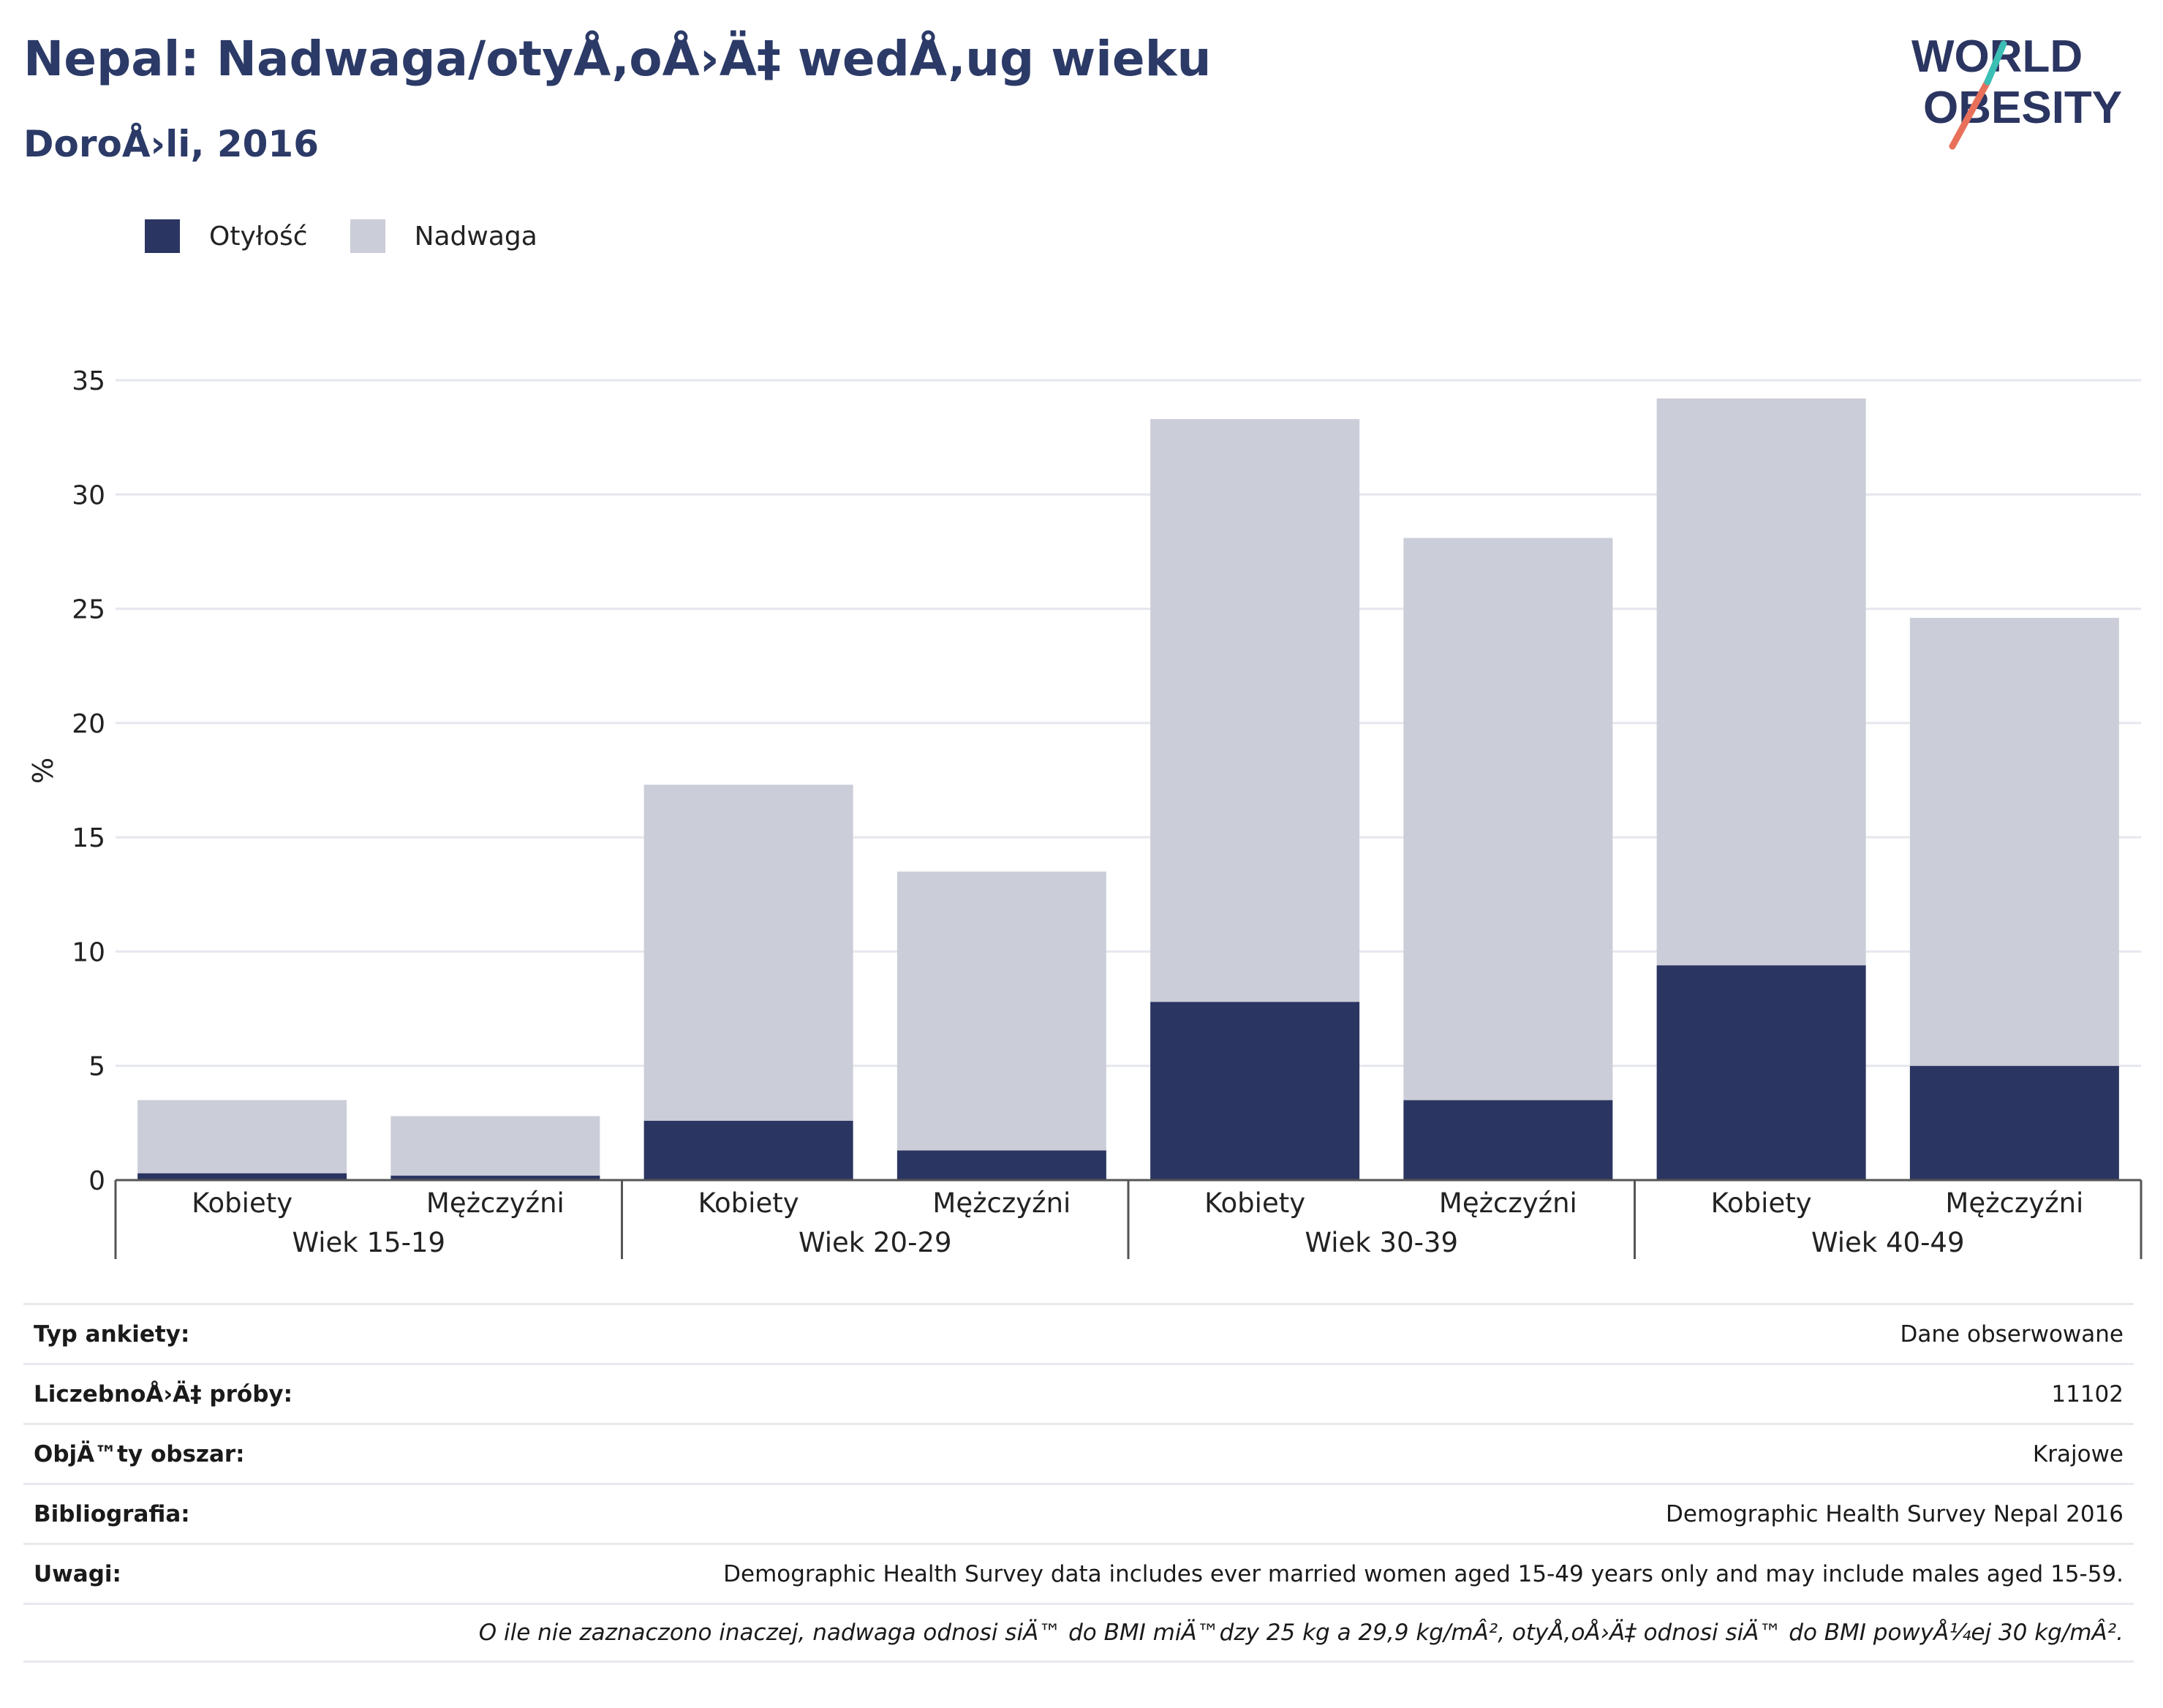 Image resolution: width=2163 pixels, height=1708 pixels. Describe the element at coordinates (164, 1393) in the screenshot. I see `info-key: LiczebnoÅ›Ä‡ próby:` at that location.